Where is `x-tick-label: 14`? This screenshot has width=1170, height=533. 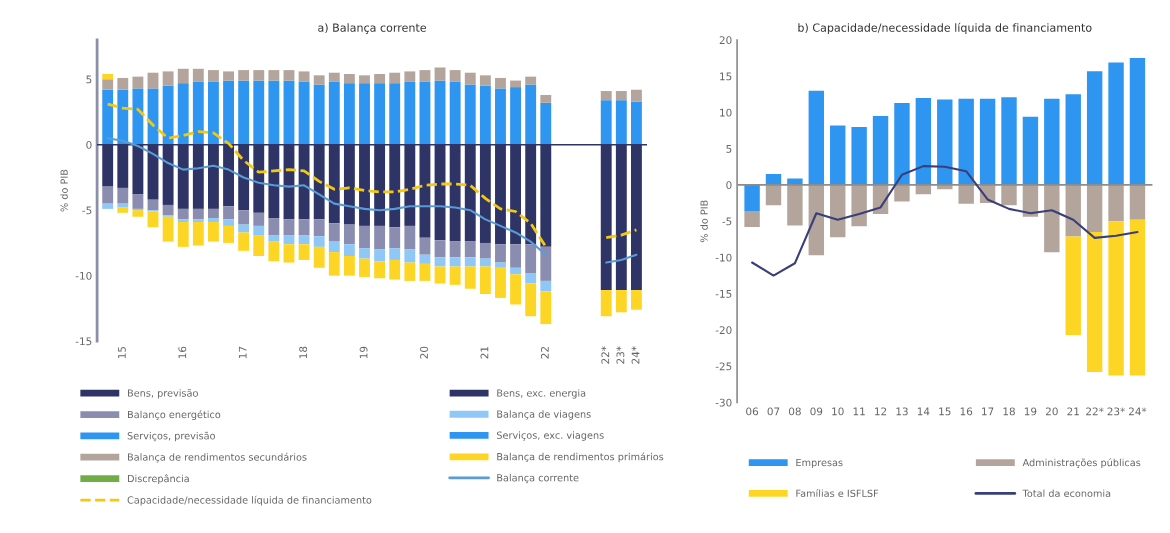 x-tick-label: 14 is located at coordinates (923, 411).